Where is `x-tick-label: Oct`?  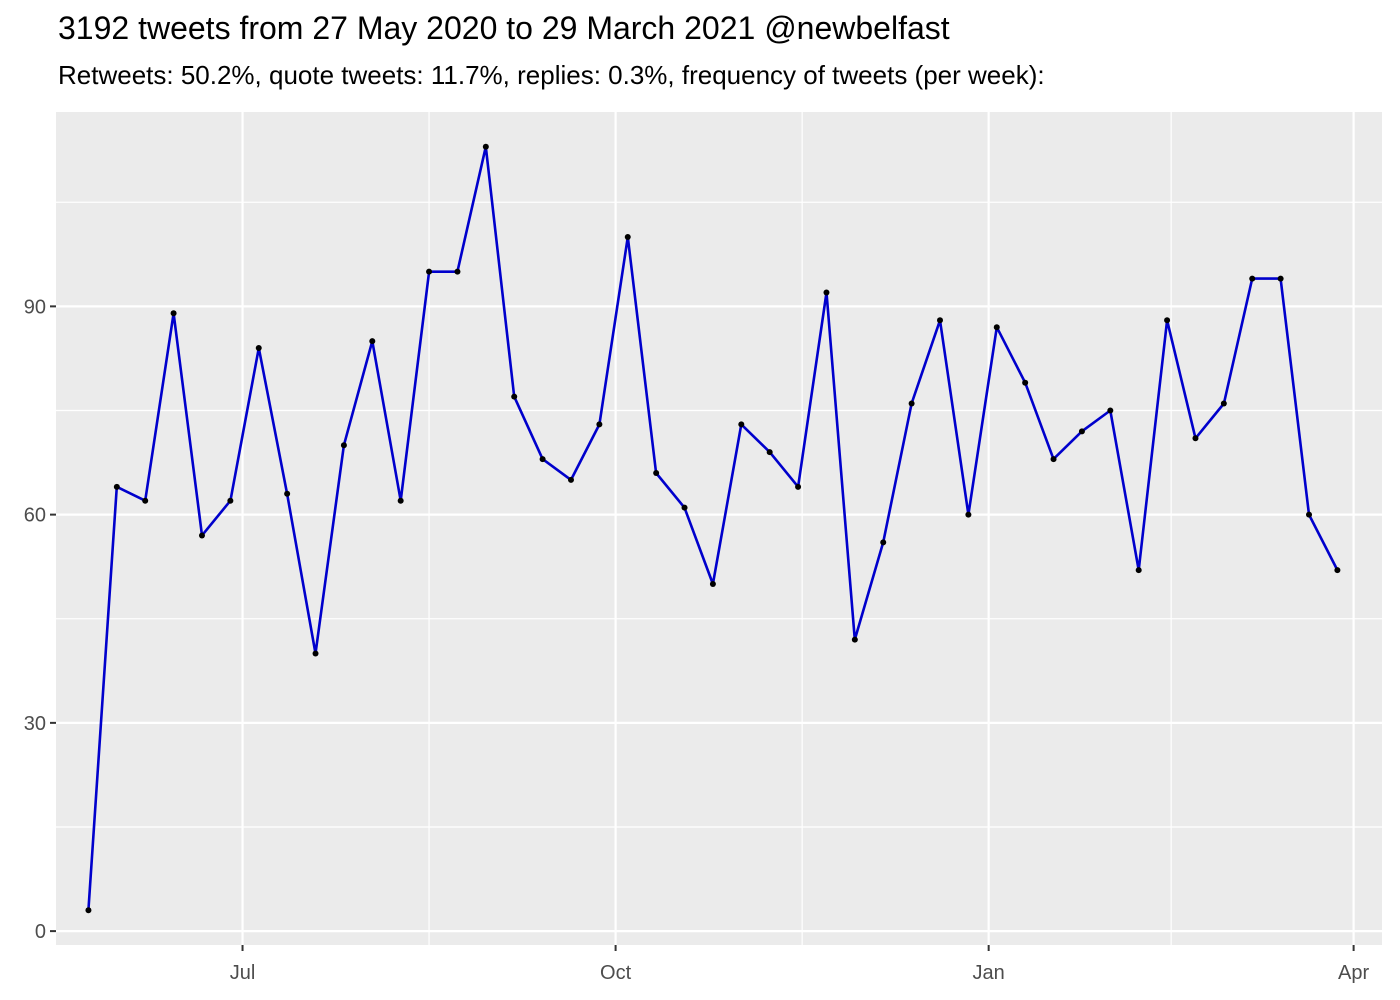
x-tick-label: Oct is located at coordinates (616, 973).